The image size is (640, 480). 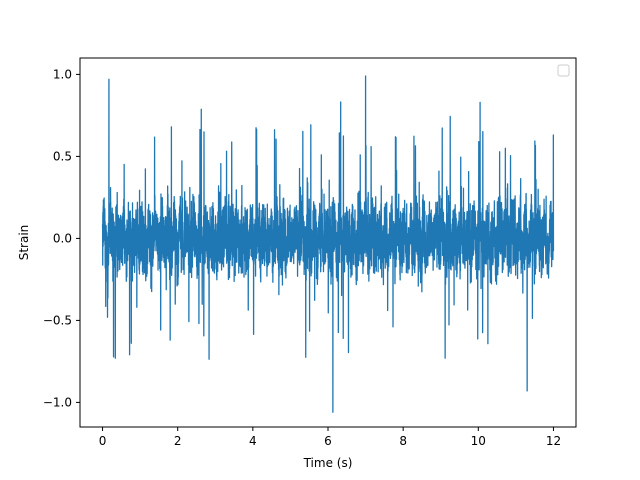 What do you see at coordinates (178, 441) in the screenshot?
I see `x-tick-label: 2` at bounding box center [178, 441].